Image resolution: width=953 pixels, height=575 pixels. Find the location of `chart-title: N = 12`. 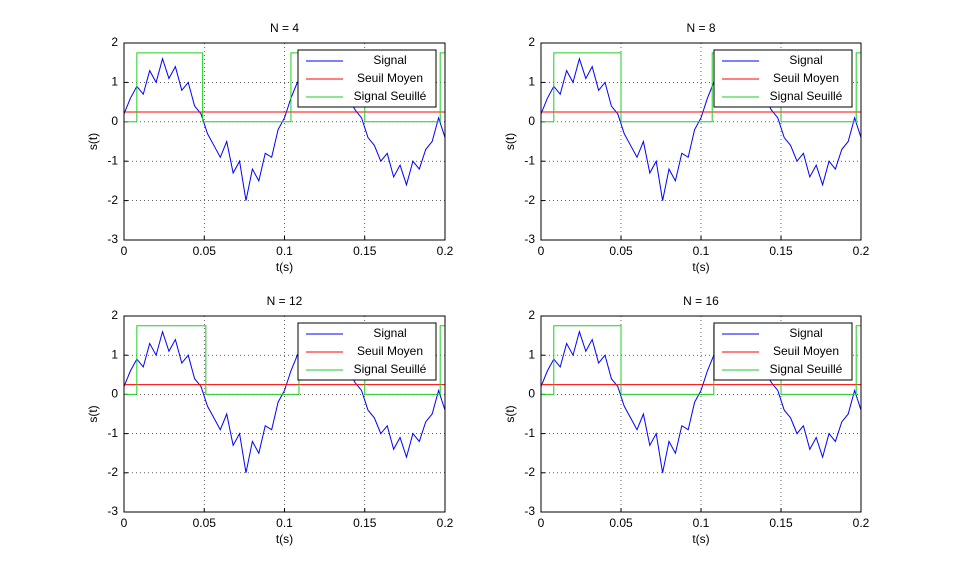

chart-title: N = 12 is located at coordinates (285, 301).